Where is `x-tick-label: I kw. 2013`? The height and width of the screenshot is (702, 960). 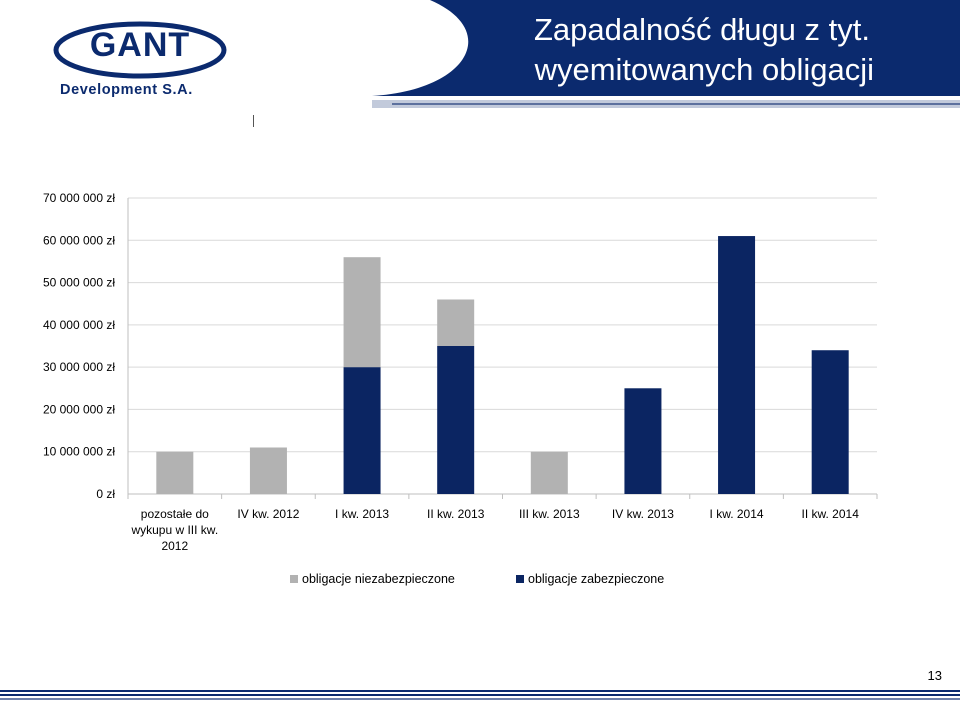 x-tick-label: I kw. 2013 is located at coordinates (362, 514).